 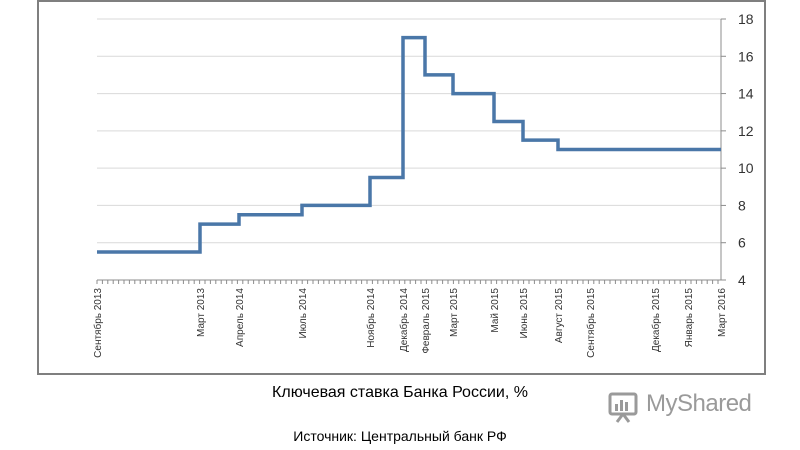 What do you see at coordinates (746, 19) in the screenshot?
I see `y-tick-label: 18` at bounding box center [746, 19].